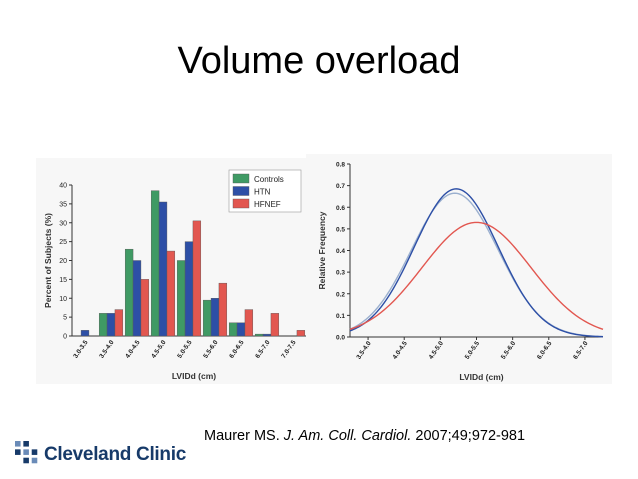 The image size is (638, 479). Describe the element at coordinates (63, 242) in the screenshot. I see `y-tick-label: 25` at that location.